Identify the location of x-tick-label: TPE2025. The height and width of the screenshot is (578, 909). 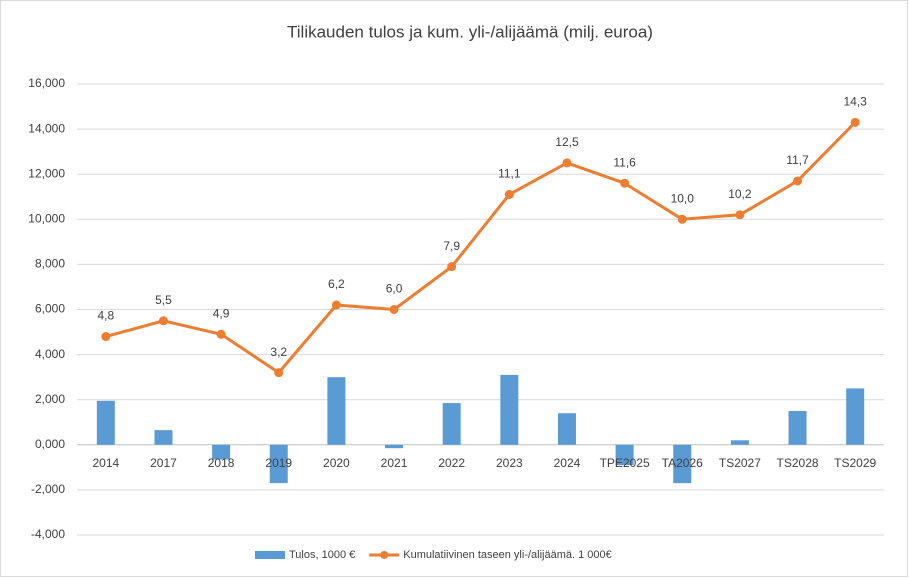
(625, 463).